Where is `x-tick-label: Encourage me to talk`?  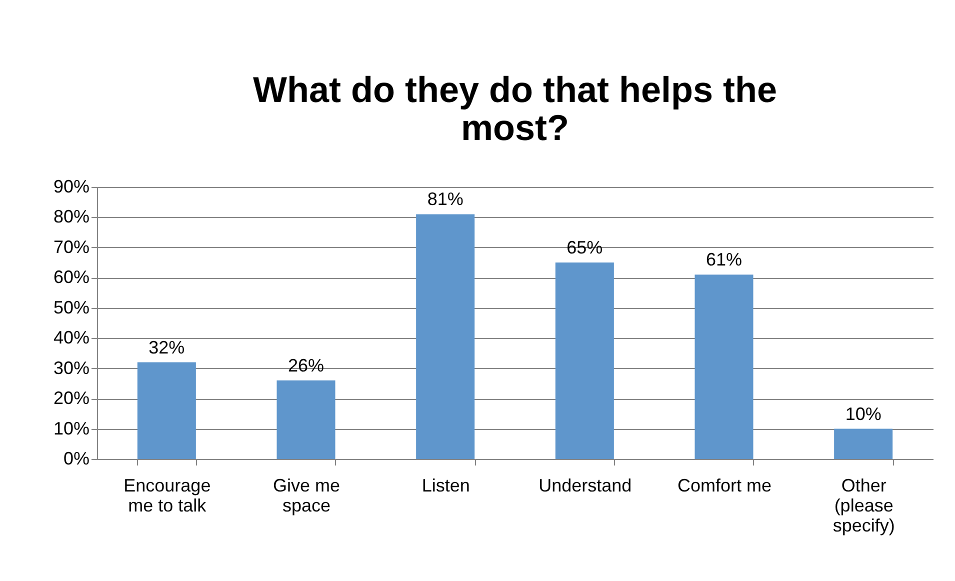
x-tick-label: Encourage me to talk is located at coordinates (167, 496).